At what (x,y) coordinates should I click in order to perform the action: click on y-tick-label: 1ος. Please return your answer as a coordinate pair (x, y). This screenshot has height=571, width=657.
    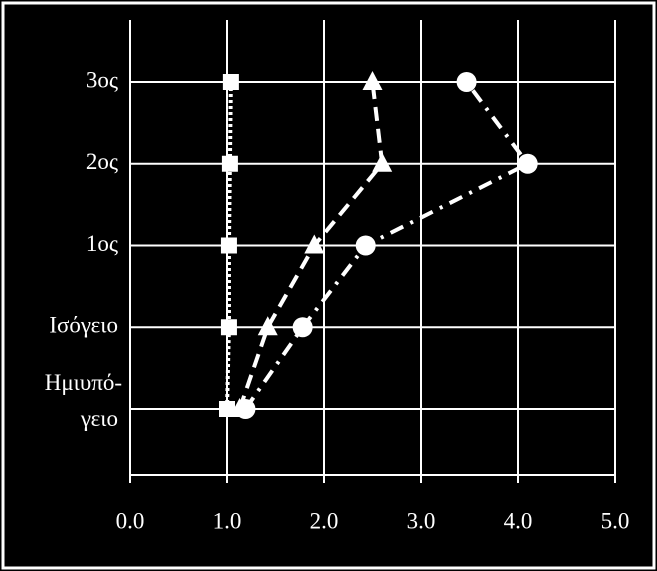
    Looking at the image, I should click on (102, 243).